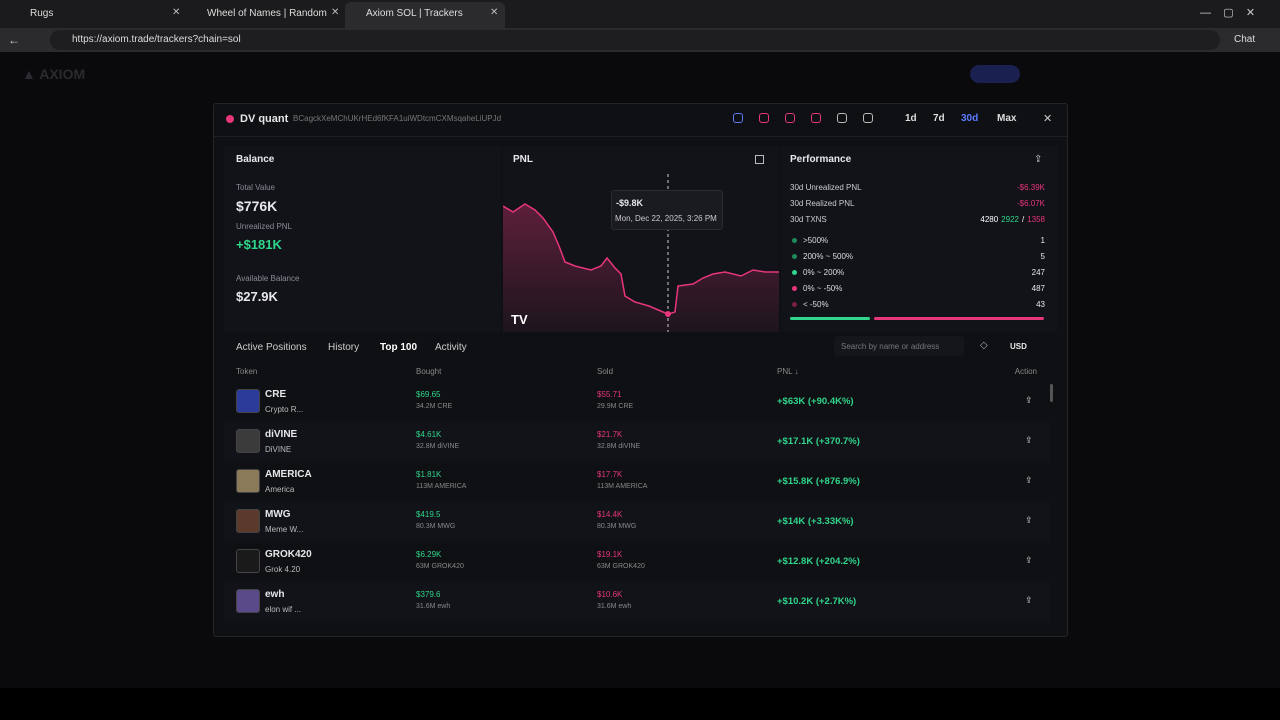 This screenshot has height=720, width=1280. I want to click on pnl-value: +$17.1K (+370.7%), so click(818, 441).